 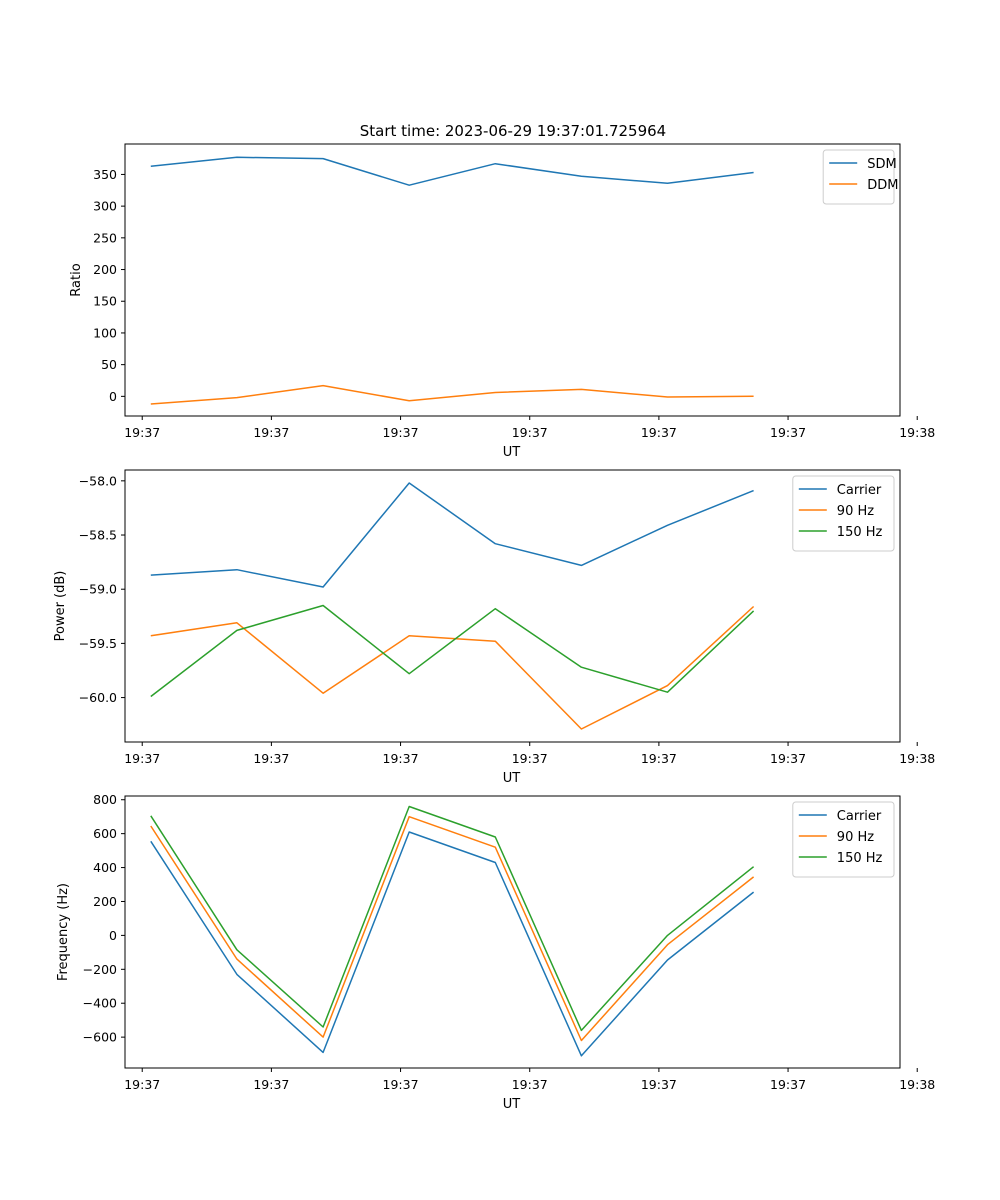 I want to click on ratio-y-tick-label: 200, so click(x=105, y=269).